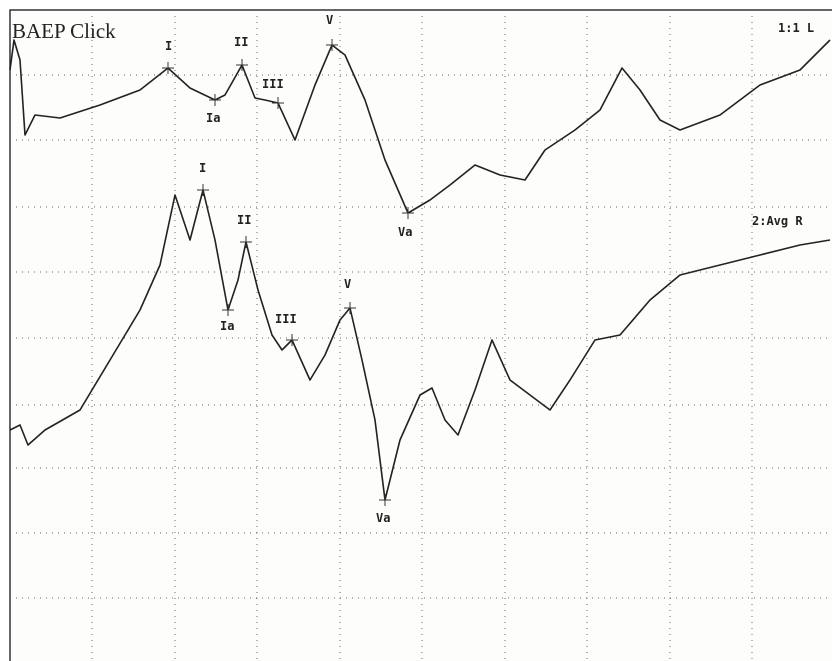  What do you see at coordinates (777, 221) in the screenshot?
I see `trace-label: 2:Avg R` at bounding box center [777, 221].